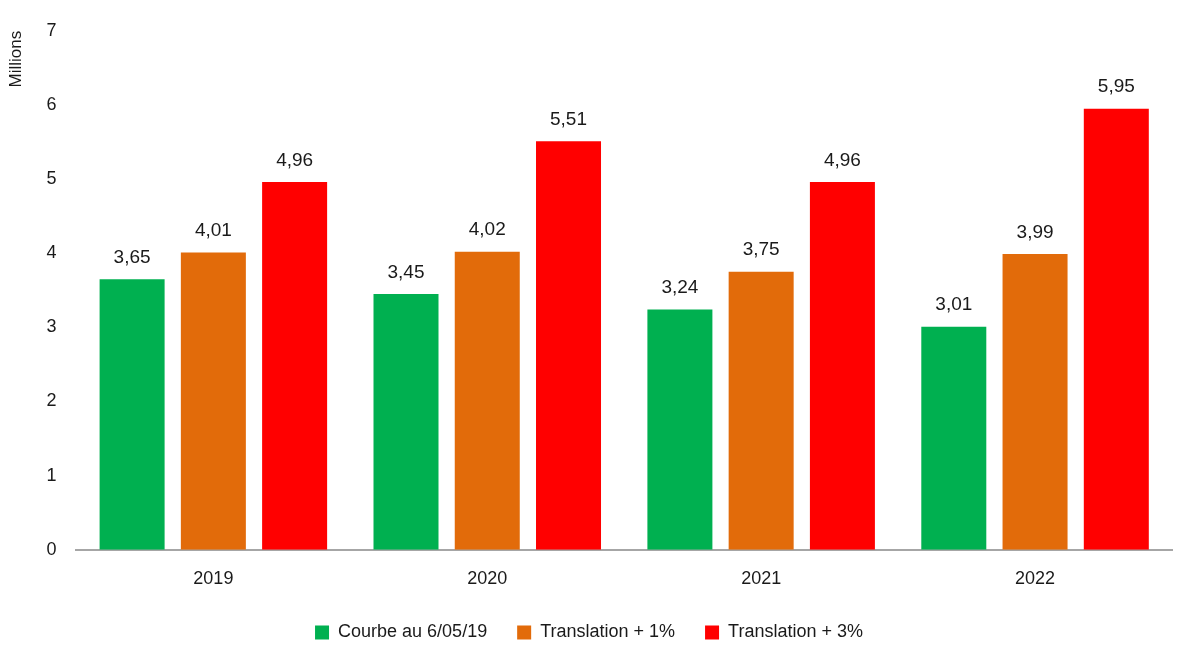 This screenshot has height=649, width=1184. I want to click on data-label: 3,45, so click(406, 271).